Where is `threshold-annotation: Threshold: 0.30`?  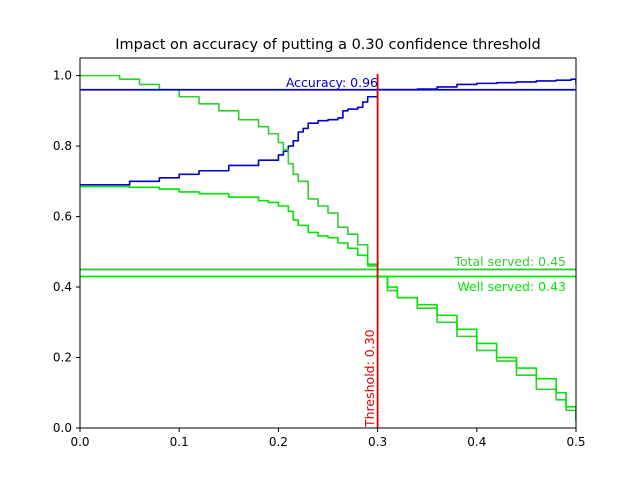 threshold-annotation: Threshold: 0.30 is located at coordinates (369, 378).